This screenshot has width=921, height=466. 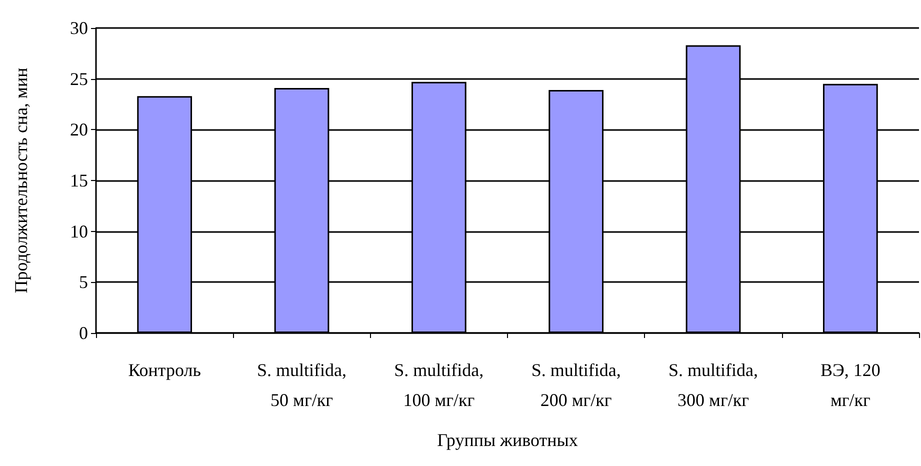 I want to click on y-tick-label: 25, so click(x=79, y=78).